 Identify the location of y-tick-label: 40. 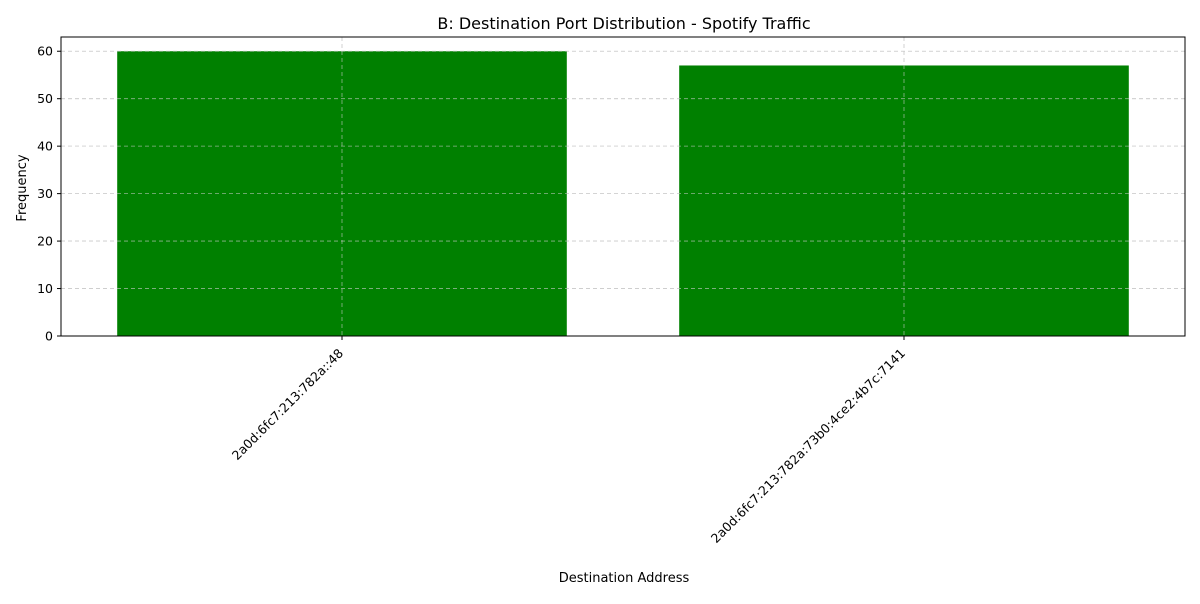
(45, 146).